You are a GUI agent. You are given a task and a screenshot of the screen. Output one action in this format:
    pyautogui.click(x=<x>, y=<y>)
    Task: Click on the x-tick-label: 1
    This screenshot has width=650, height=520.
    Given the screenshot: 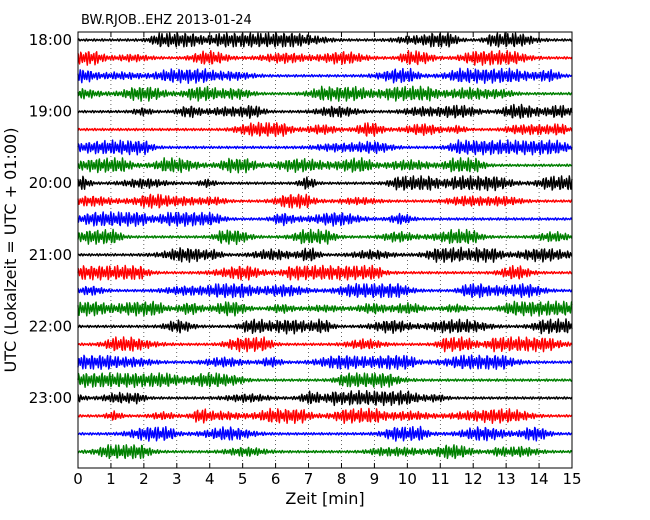 What is the action you would take?
    pyautogui.click(x=111, y=479)
    